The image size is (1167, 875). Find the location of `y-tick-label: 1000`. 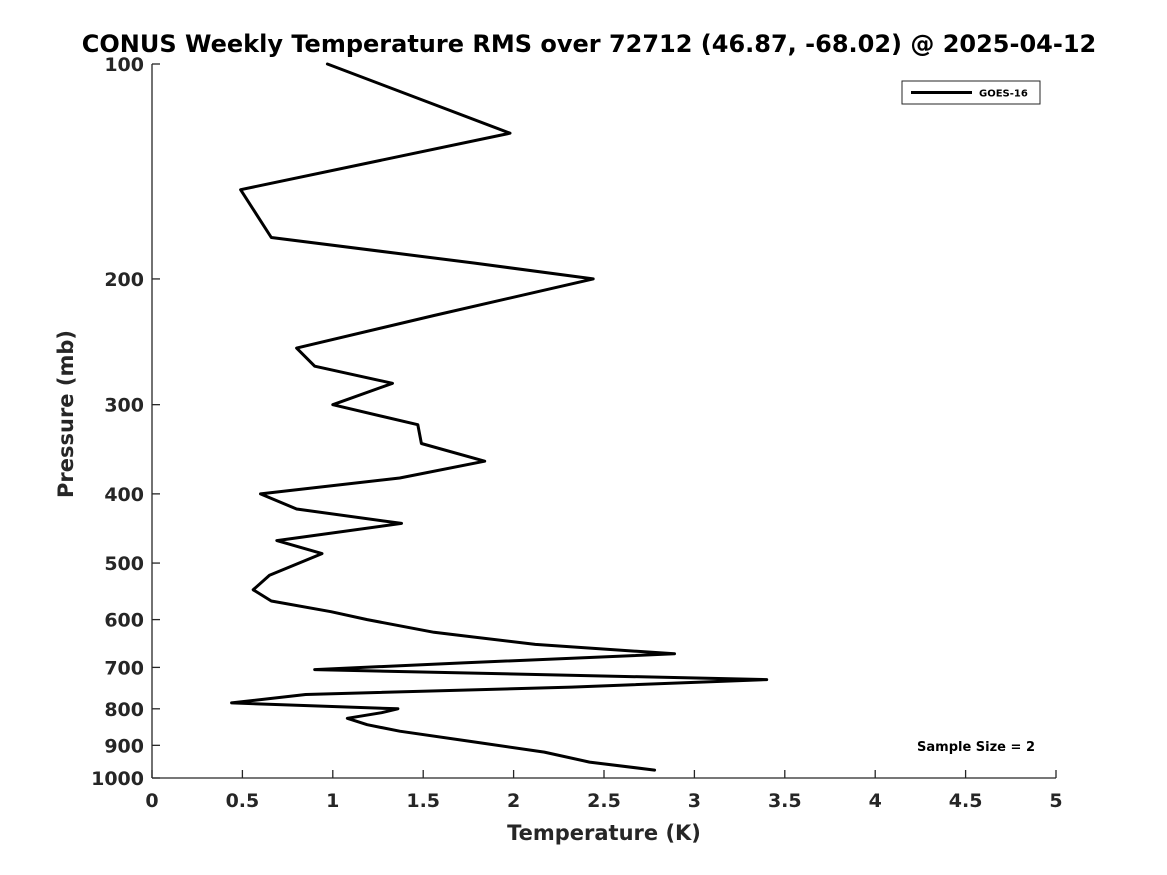

y-tick-label: 1000 is located at coordinates (117, 779).